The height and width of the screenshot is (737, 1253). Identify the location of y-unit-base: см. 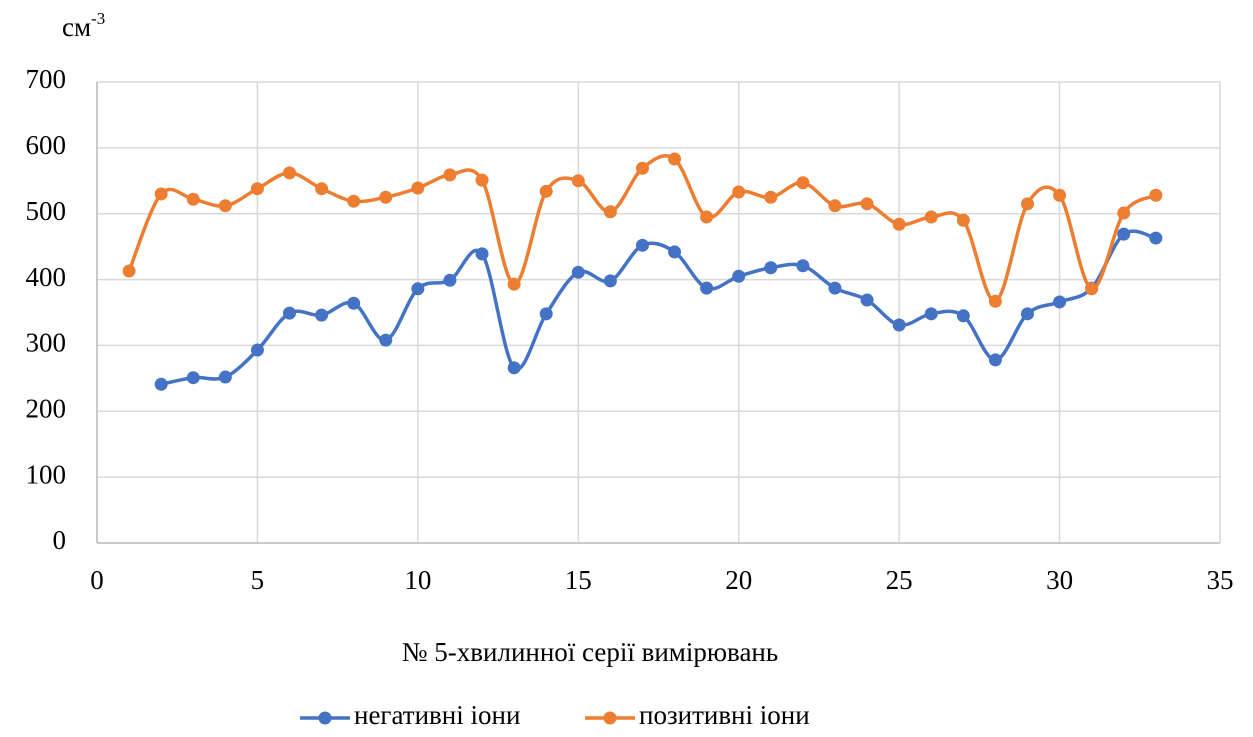
(76, 27).